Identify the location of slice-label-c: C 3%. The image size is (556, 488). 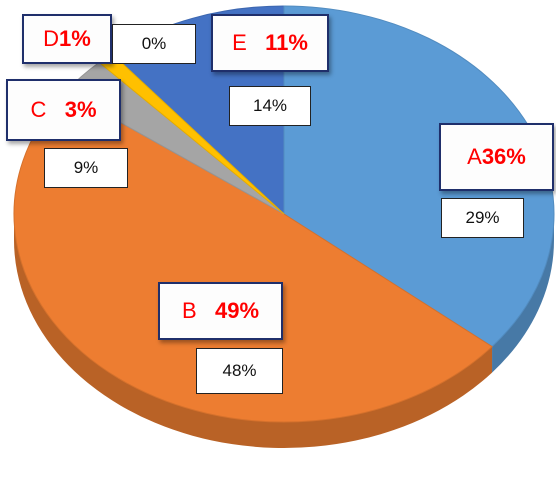
(63, 110).